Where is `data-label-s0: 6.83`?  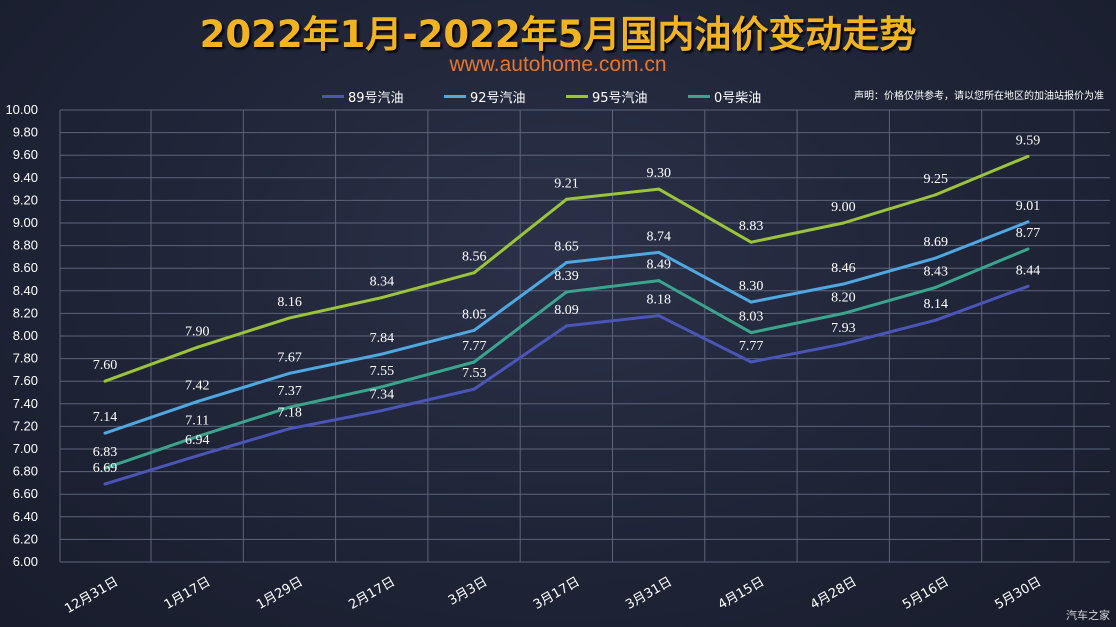
data-label-s0: 6.83 is located at coordinates (105, 452).